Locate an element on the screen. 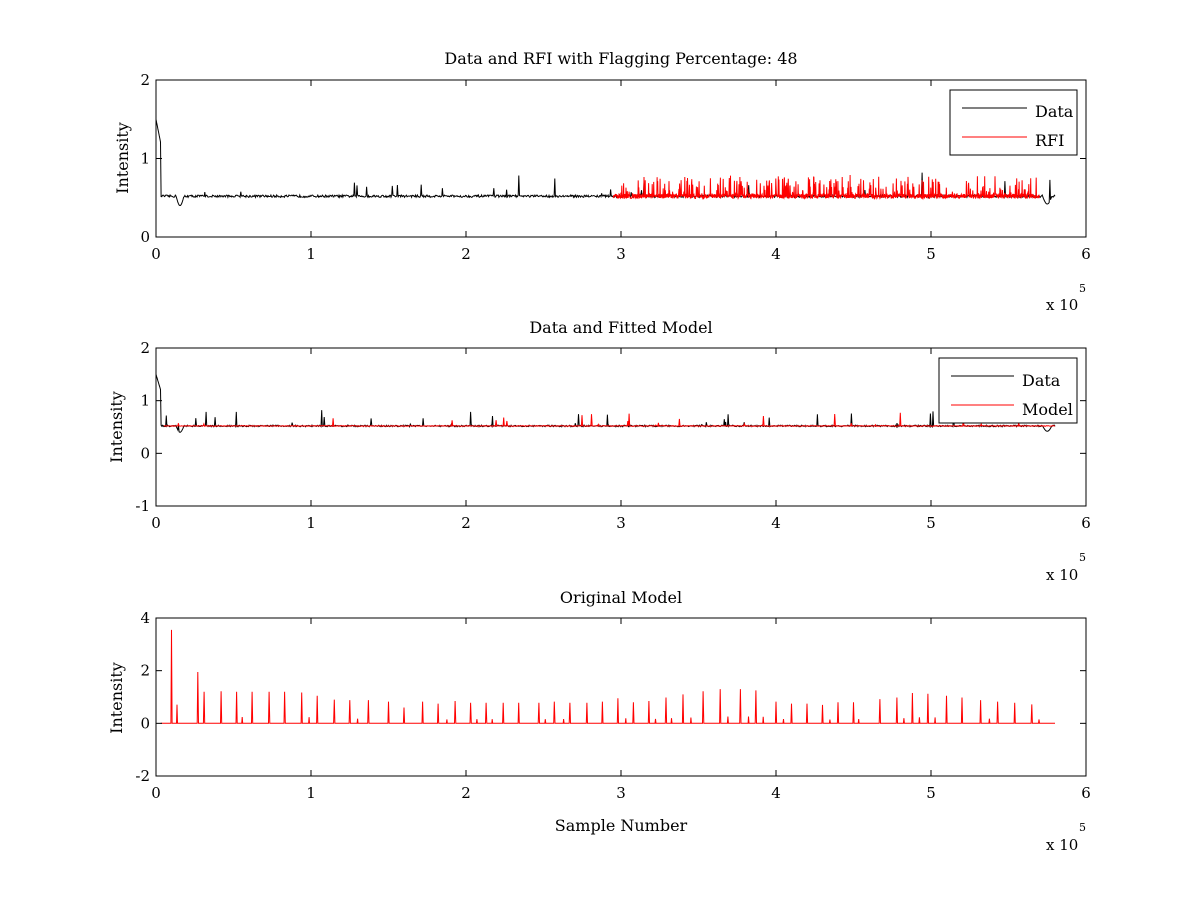  panel-1-x-multiplier-exponent: 5 is located at coordinates (1082, 288).